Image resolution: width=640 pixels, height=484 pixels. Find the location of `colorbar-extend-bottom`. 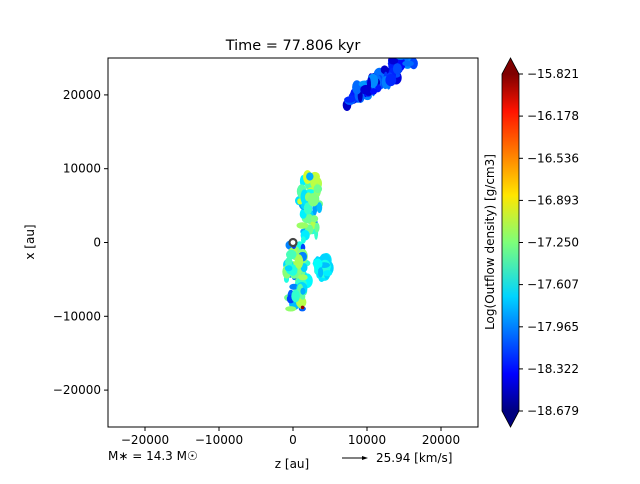

colorbar-extend-bottom is located at coordinates (510, 419).